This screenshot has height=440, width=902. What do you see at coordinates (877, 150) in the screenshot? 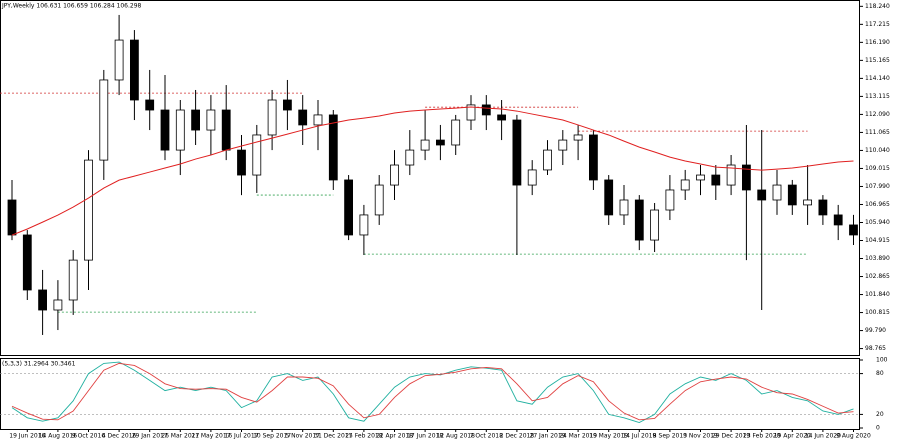
I see `y-tick-label: 110.040` at bounding box center [877, 150].